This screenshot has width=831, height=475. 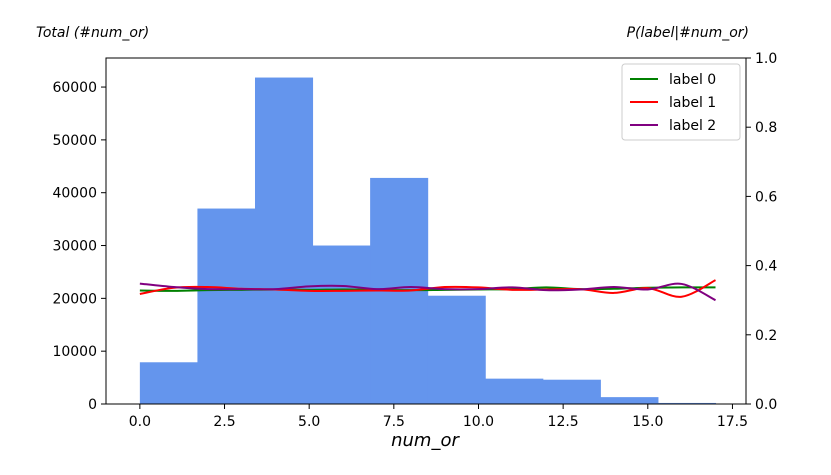 I want to click on y-left-tick-label: 10000, so click(x=74, y=352).